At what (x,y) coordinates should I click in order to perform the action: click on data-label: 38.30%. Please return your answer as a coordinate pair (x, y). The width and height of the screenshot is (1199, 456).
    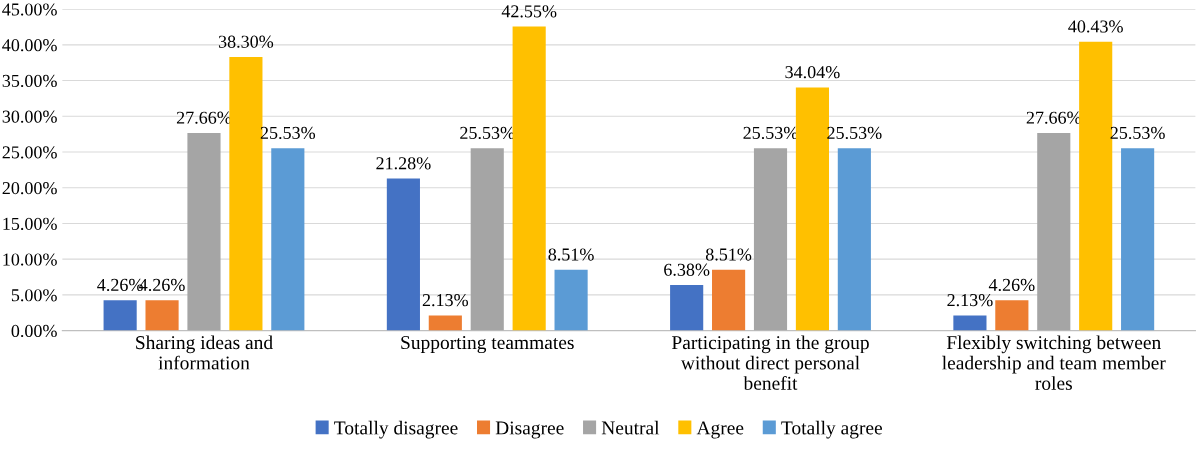
    Looking at the image, I should click on (246, 41).